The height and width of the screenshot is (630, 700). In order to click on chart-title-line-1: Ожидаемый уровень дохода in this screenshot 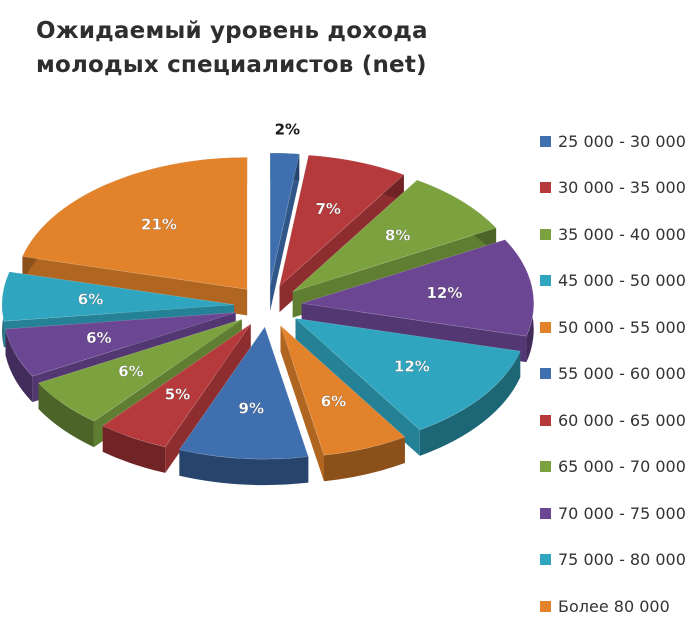, I will do `click(232, 31)`.